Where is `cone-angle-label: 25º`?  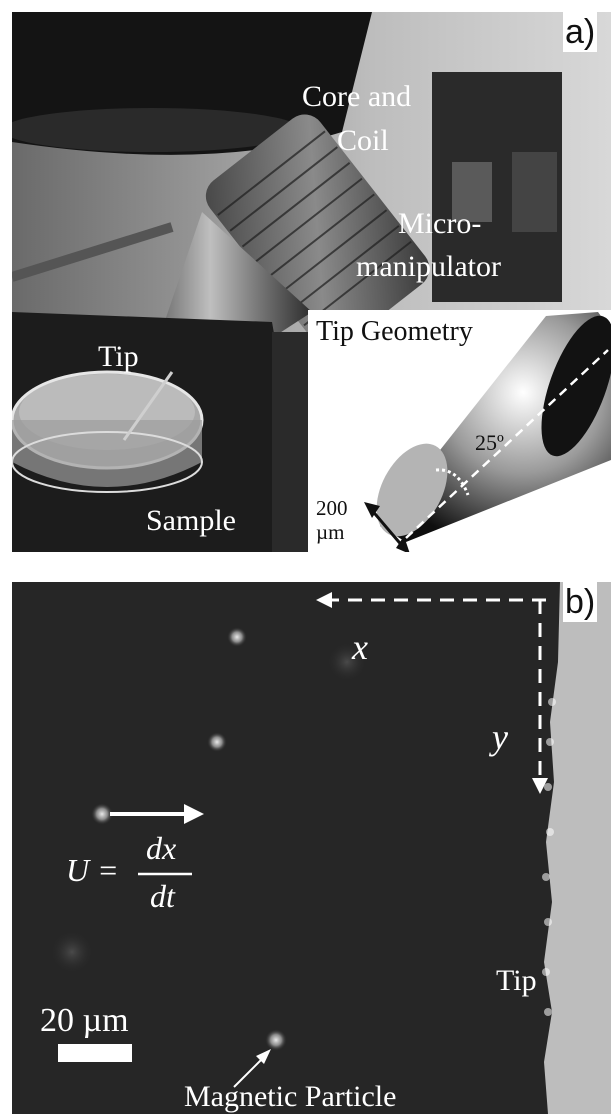 cone-angle-label: 25º is located at coordinates (489, 442).